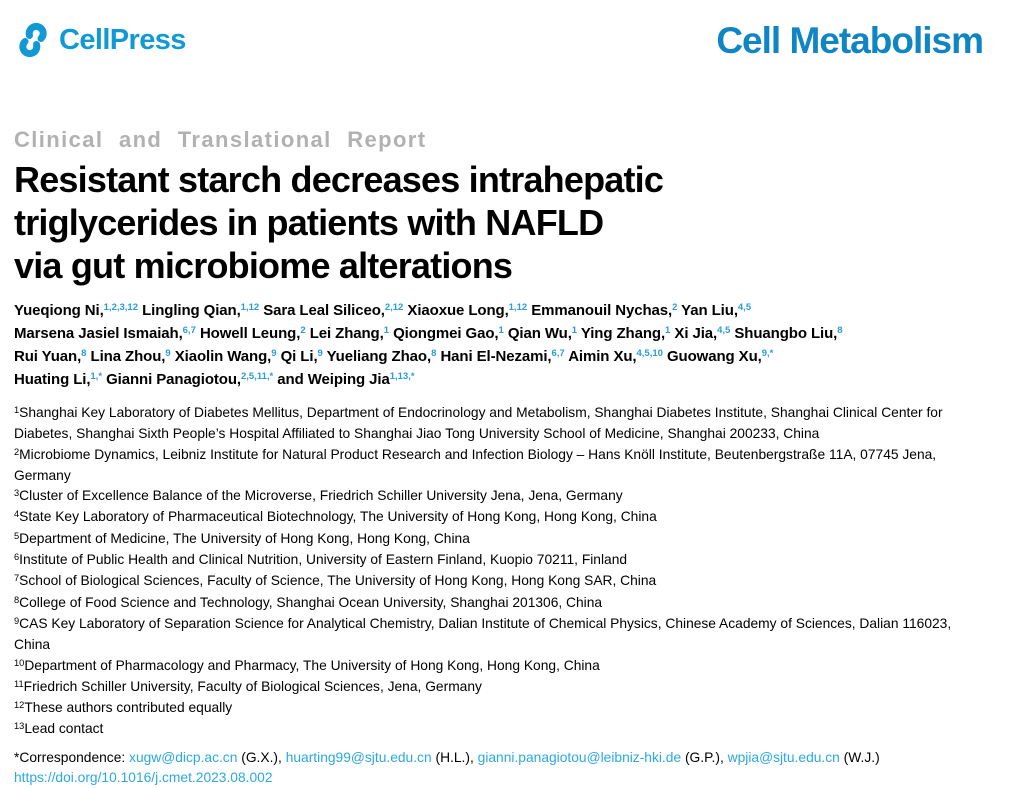 This screenshot has height=788, width=1009. What do you see at coordinates (458, 310) in the screenshot?
I see `author-name: Xiaoxue Long,` at bounding box center [458, 310].